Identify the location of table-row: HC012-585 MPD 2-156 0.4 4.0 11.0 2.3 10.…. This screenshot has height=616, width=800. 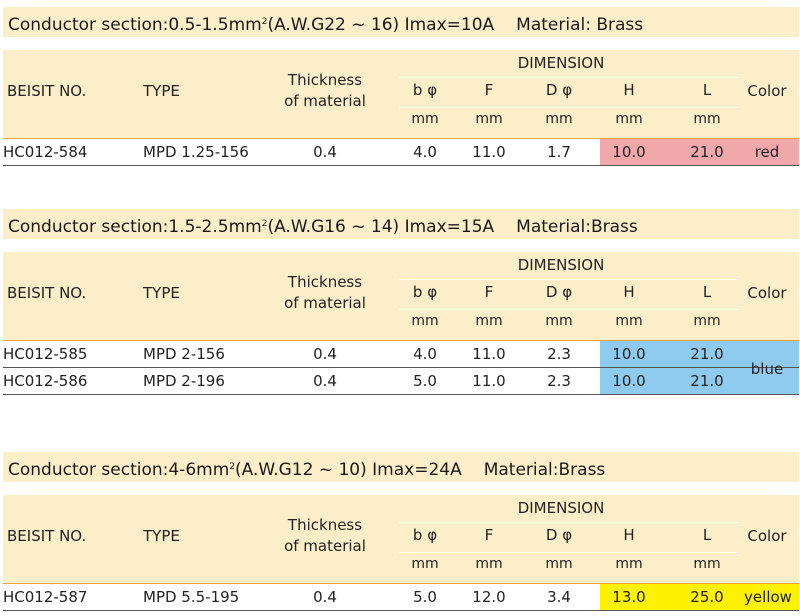
(401, 354).